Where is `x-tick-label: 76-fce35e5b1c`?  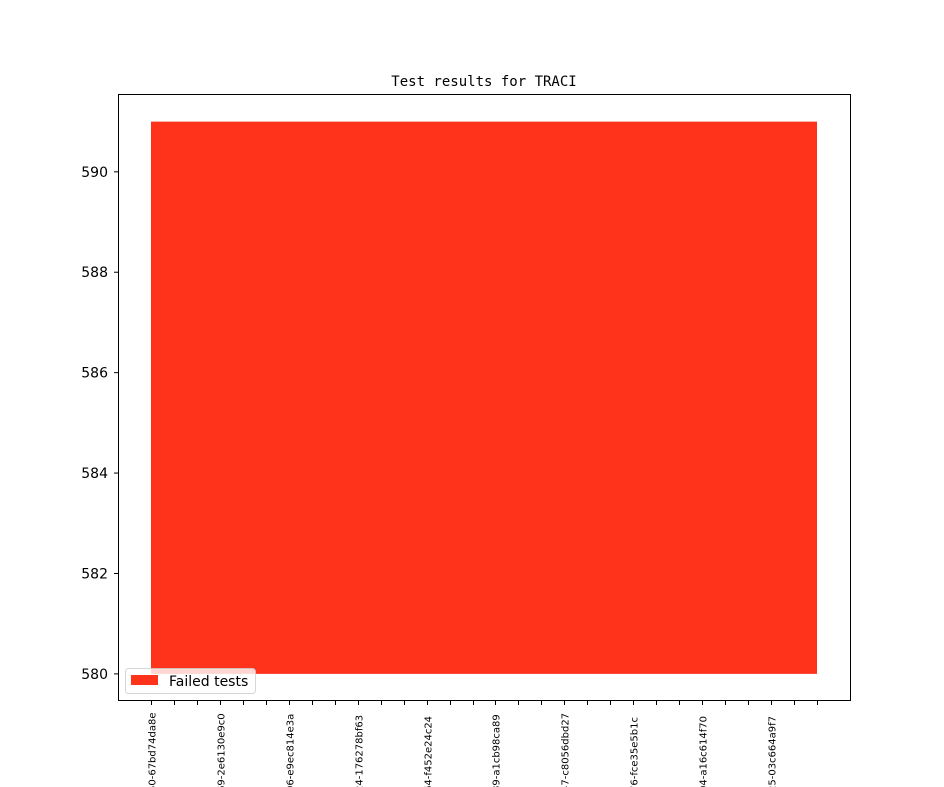 x-tick-label: 76-fce35e5b1c is located at coordinates (635, 752).